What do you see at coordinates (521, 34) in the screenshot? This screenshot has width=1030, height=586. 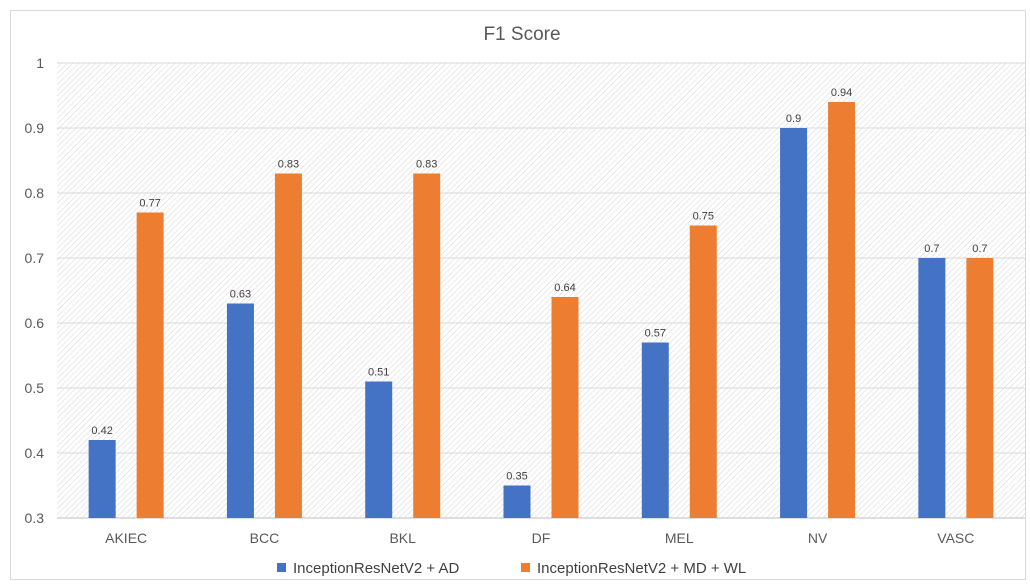 I see `chart-title: F1 Score` at bounding box center [521, 34].